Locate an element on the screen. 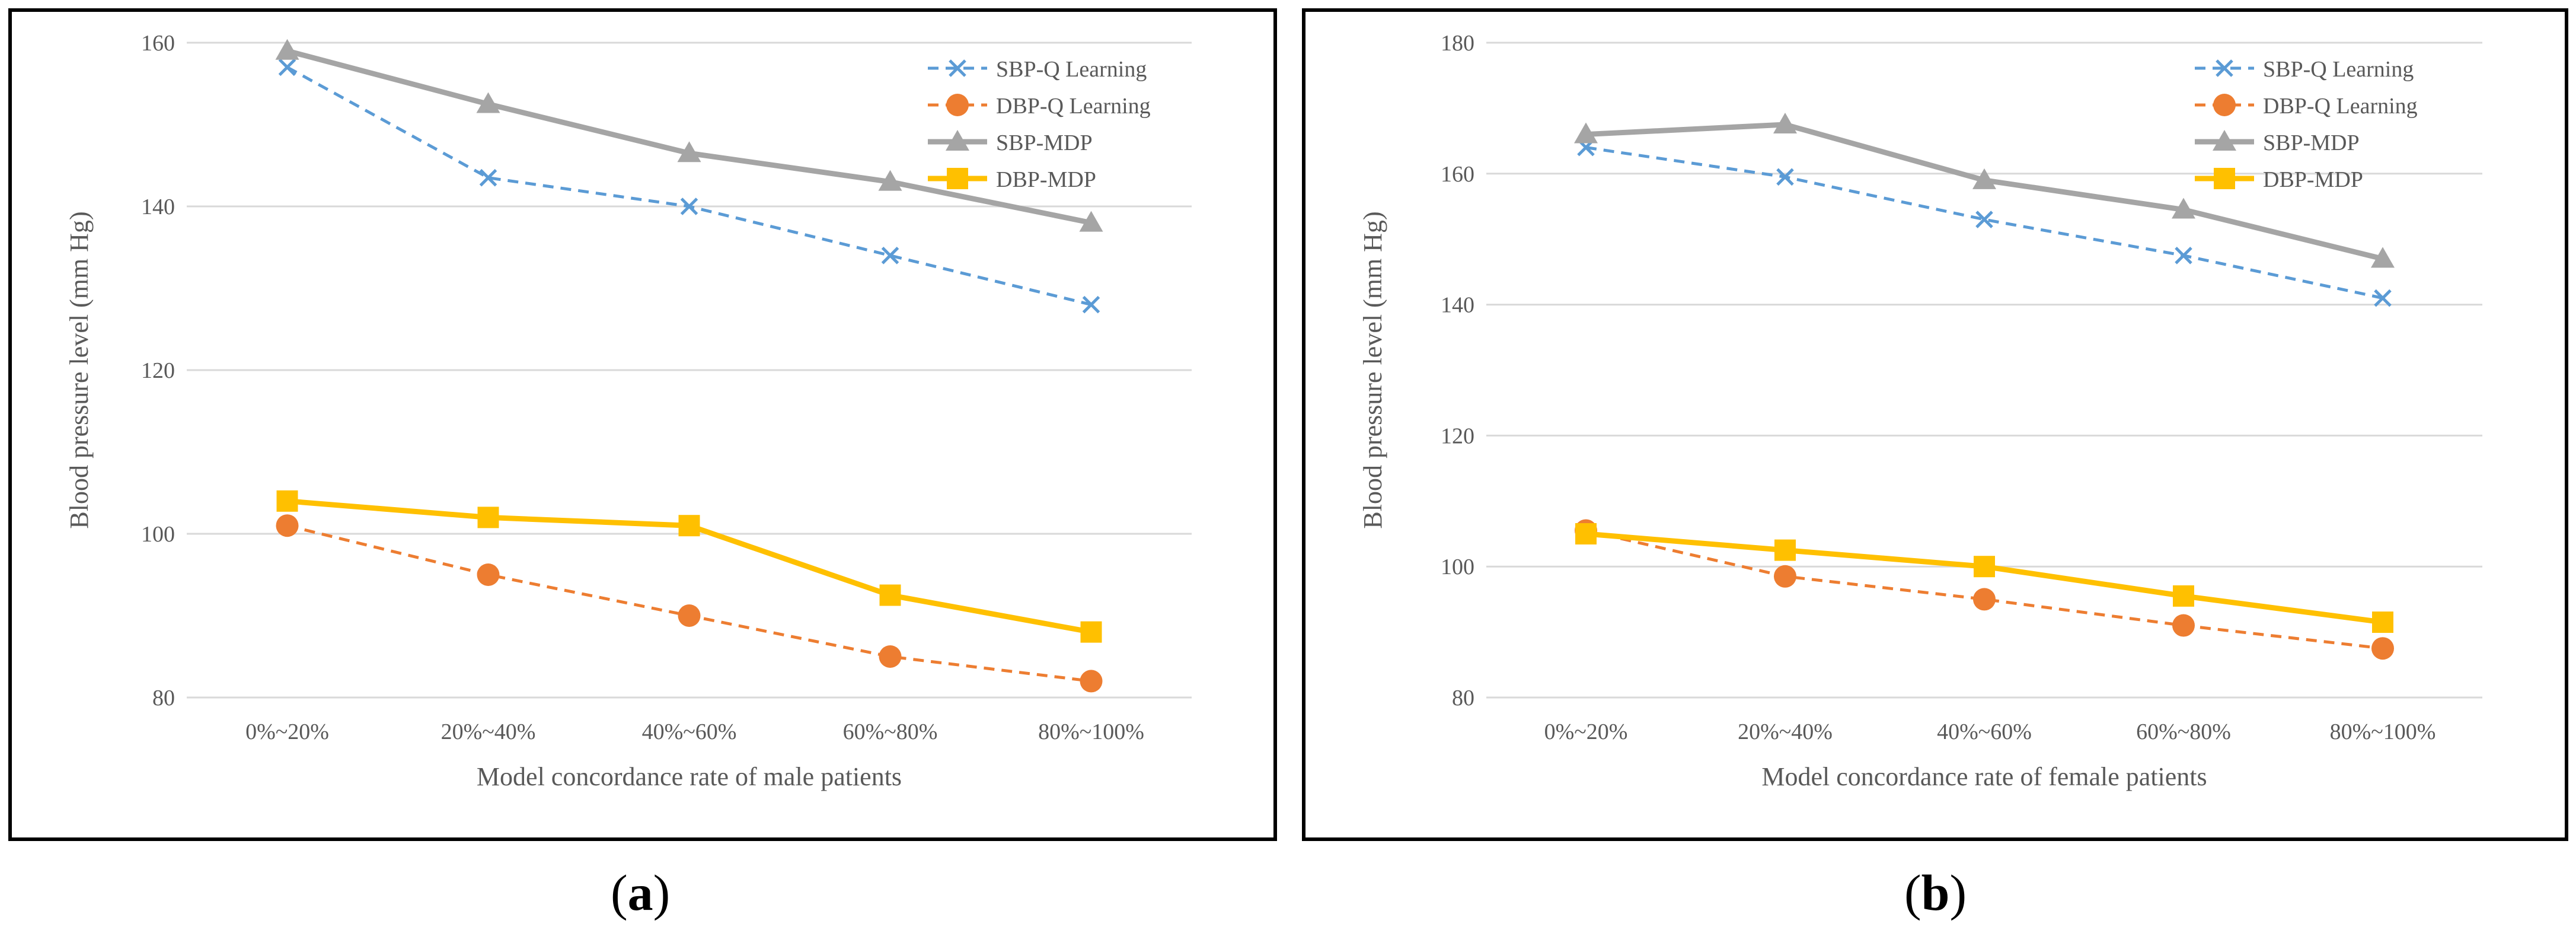 This screenshot has width=2576, height=930. chart-b-ytick-label: 100 is located at coordinates (1457, 567).